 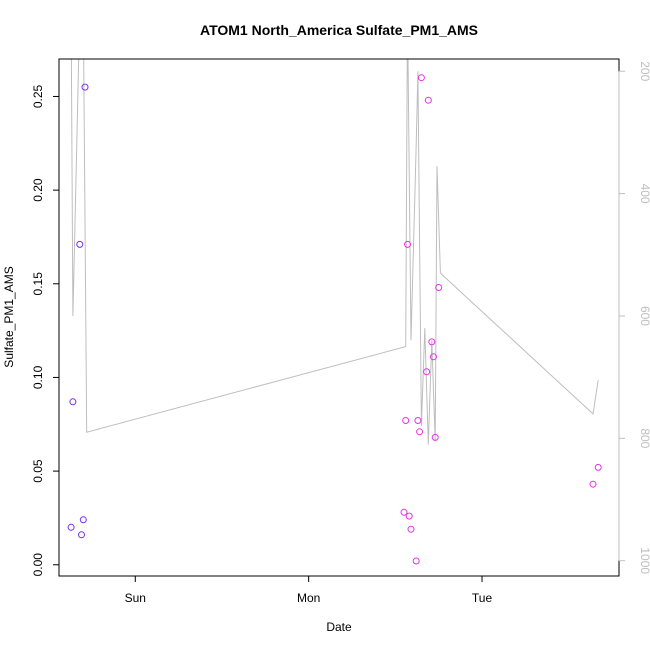 What do you see at coordinates (644, 560) in the screenshot?
I see `right-tick-label: 1000` at bounding box center [644, 560].